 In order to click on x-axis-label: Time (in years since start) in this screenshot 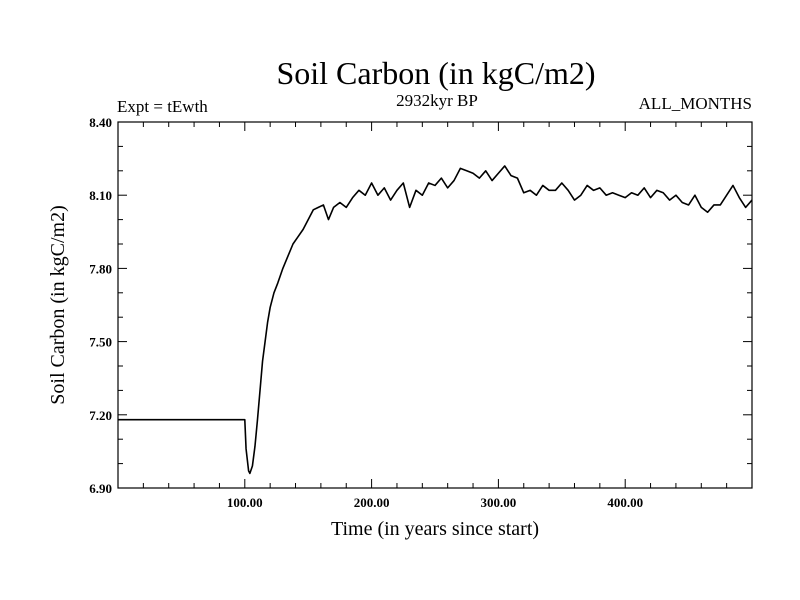, I will do `click(435, 529)`.